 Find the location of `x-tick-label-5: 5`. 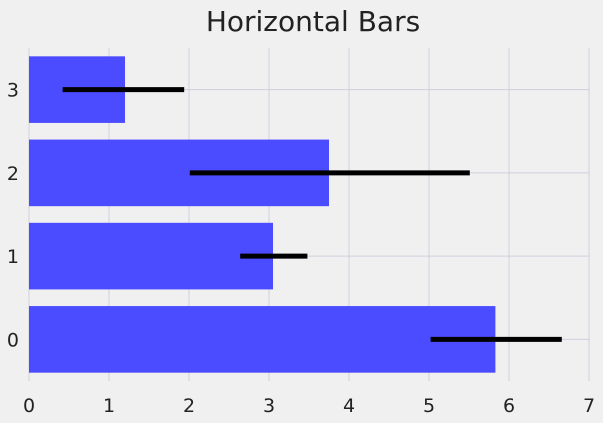

x-tick-label-5: 5 is located at coordinates (429, 406).